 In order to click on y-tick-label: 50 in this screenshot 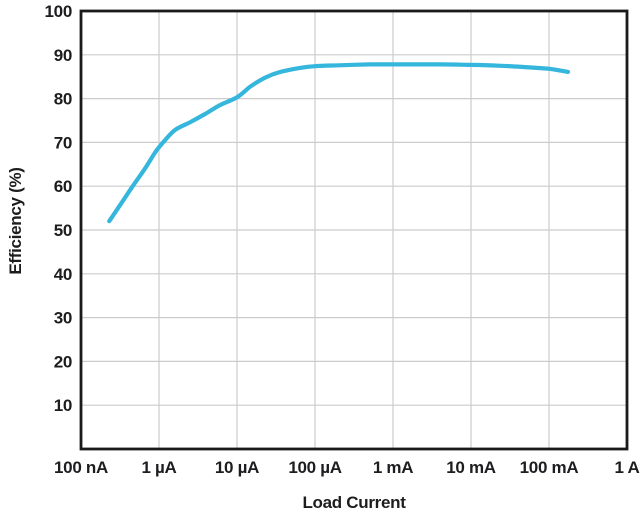, I will do `click(63, 230)`.